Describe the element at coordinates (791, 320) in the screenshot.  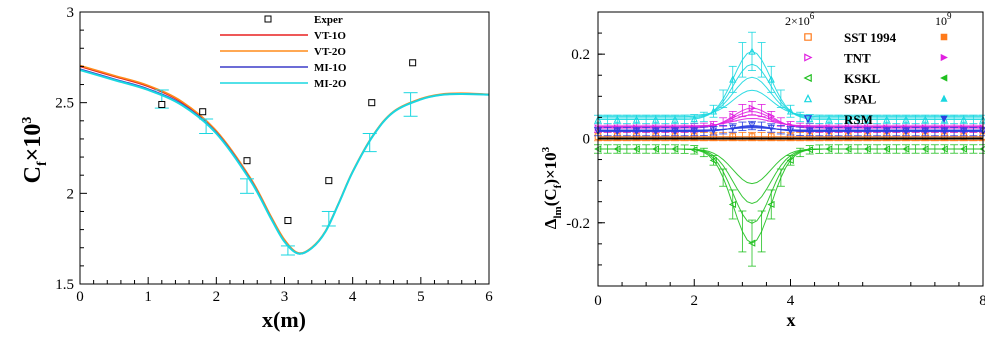
I see `right-x-axis-label: x` at that location.